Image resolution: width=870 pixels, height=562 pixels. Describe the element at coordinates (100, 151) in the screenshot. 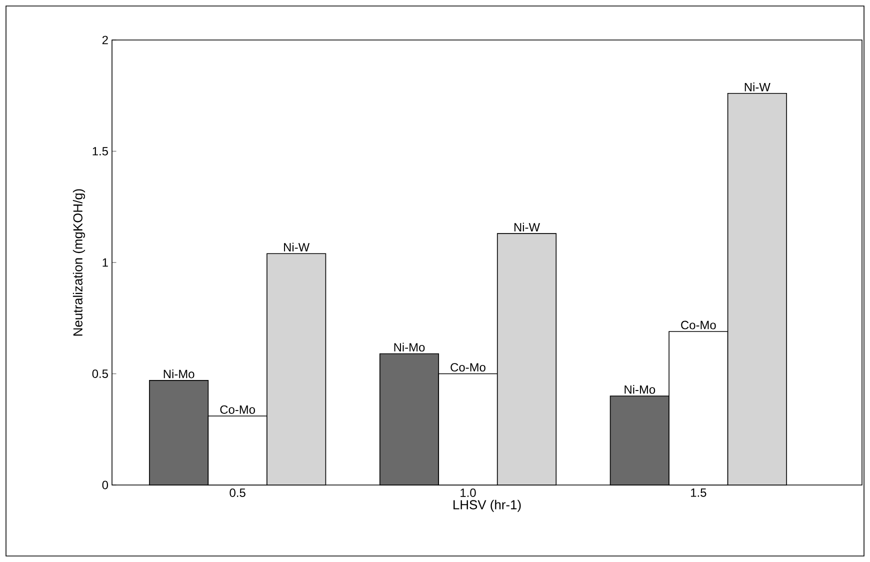

I see `y-tick-label: 1.5` at that location.